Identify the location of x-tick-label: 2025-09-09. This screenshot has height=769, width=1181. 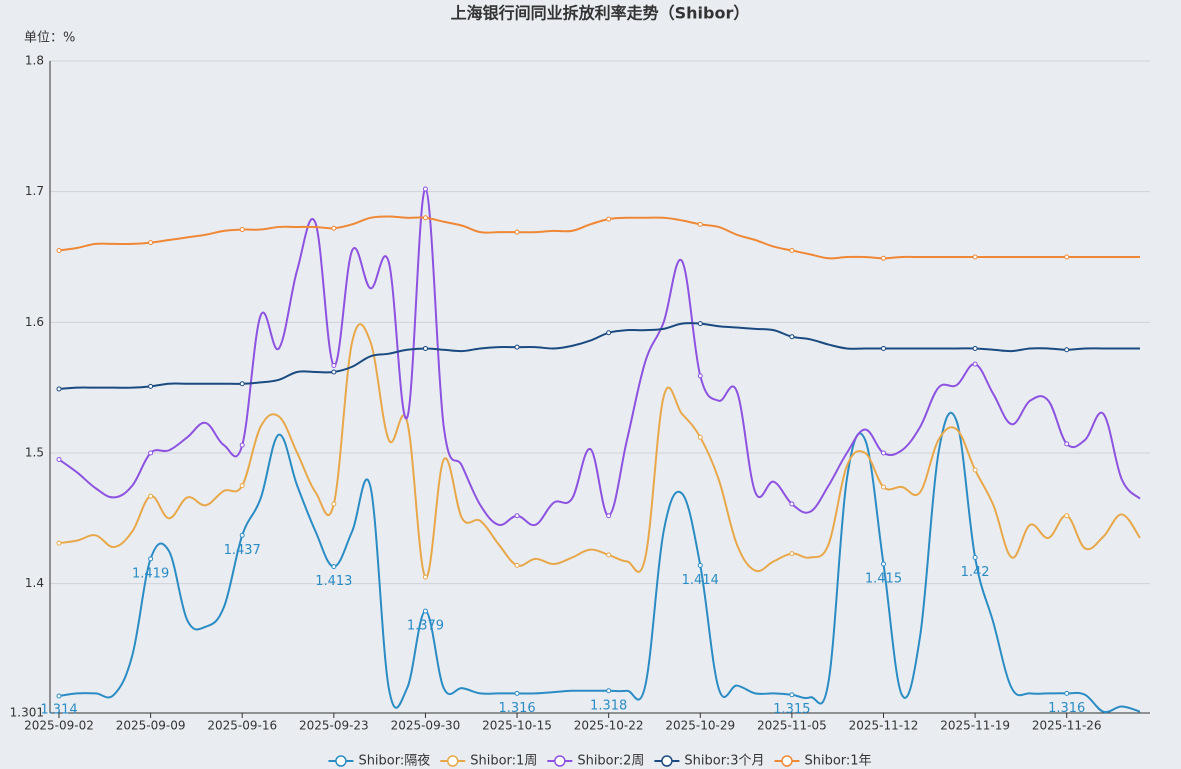
(151, 726).